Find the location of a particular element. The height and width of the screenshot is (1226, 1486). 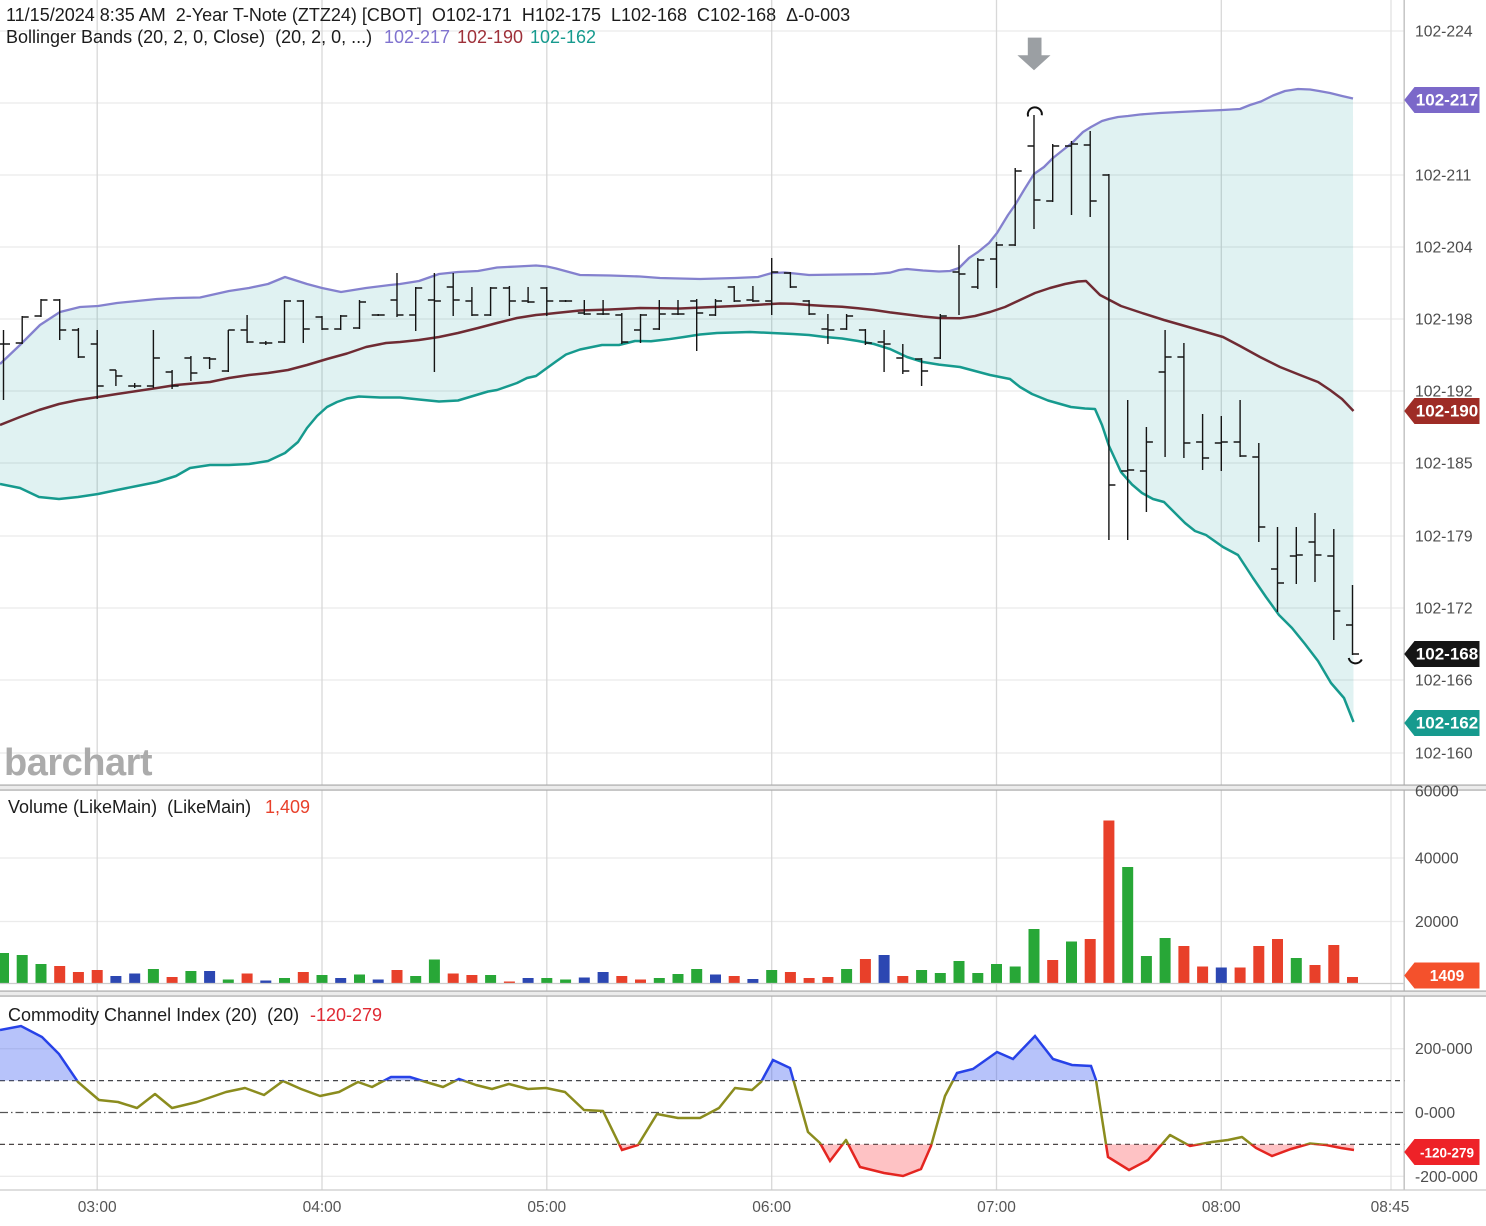

svg-text: 03:00 is located at coordinates (97, 1207).